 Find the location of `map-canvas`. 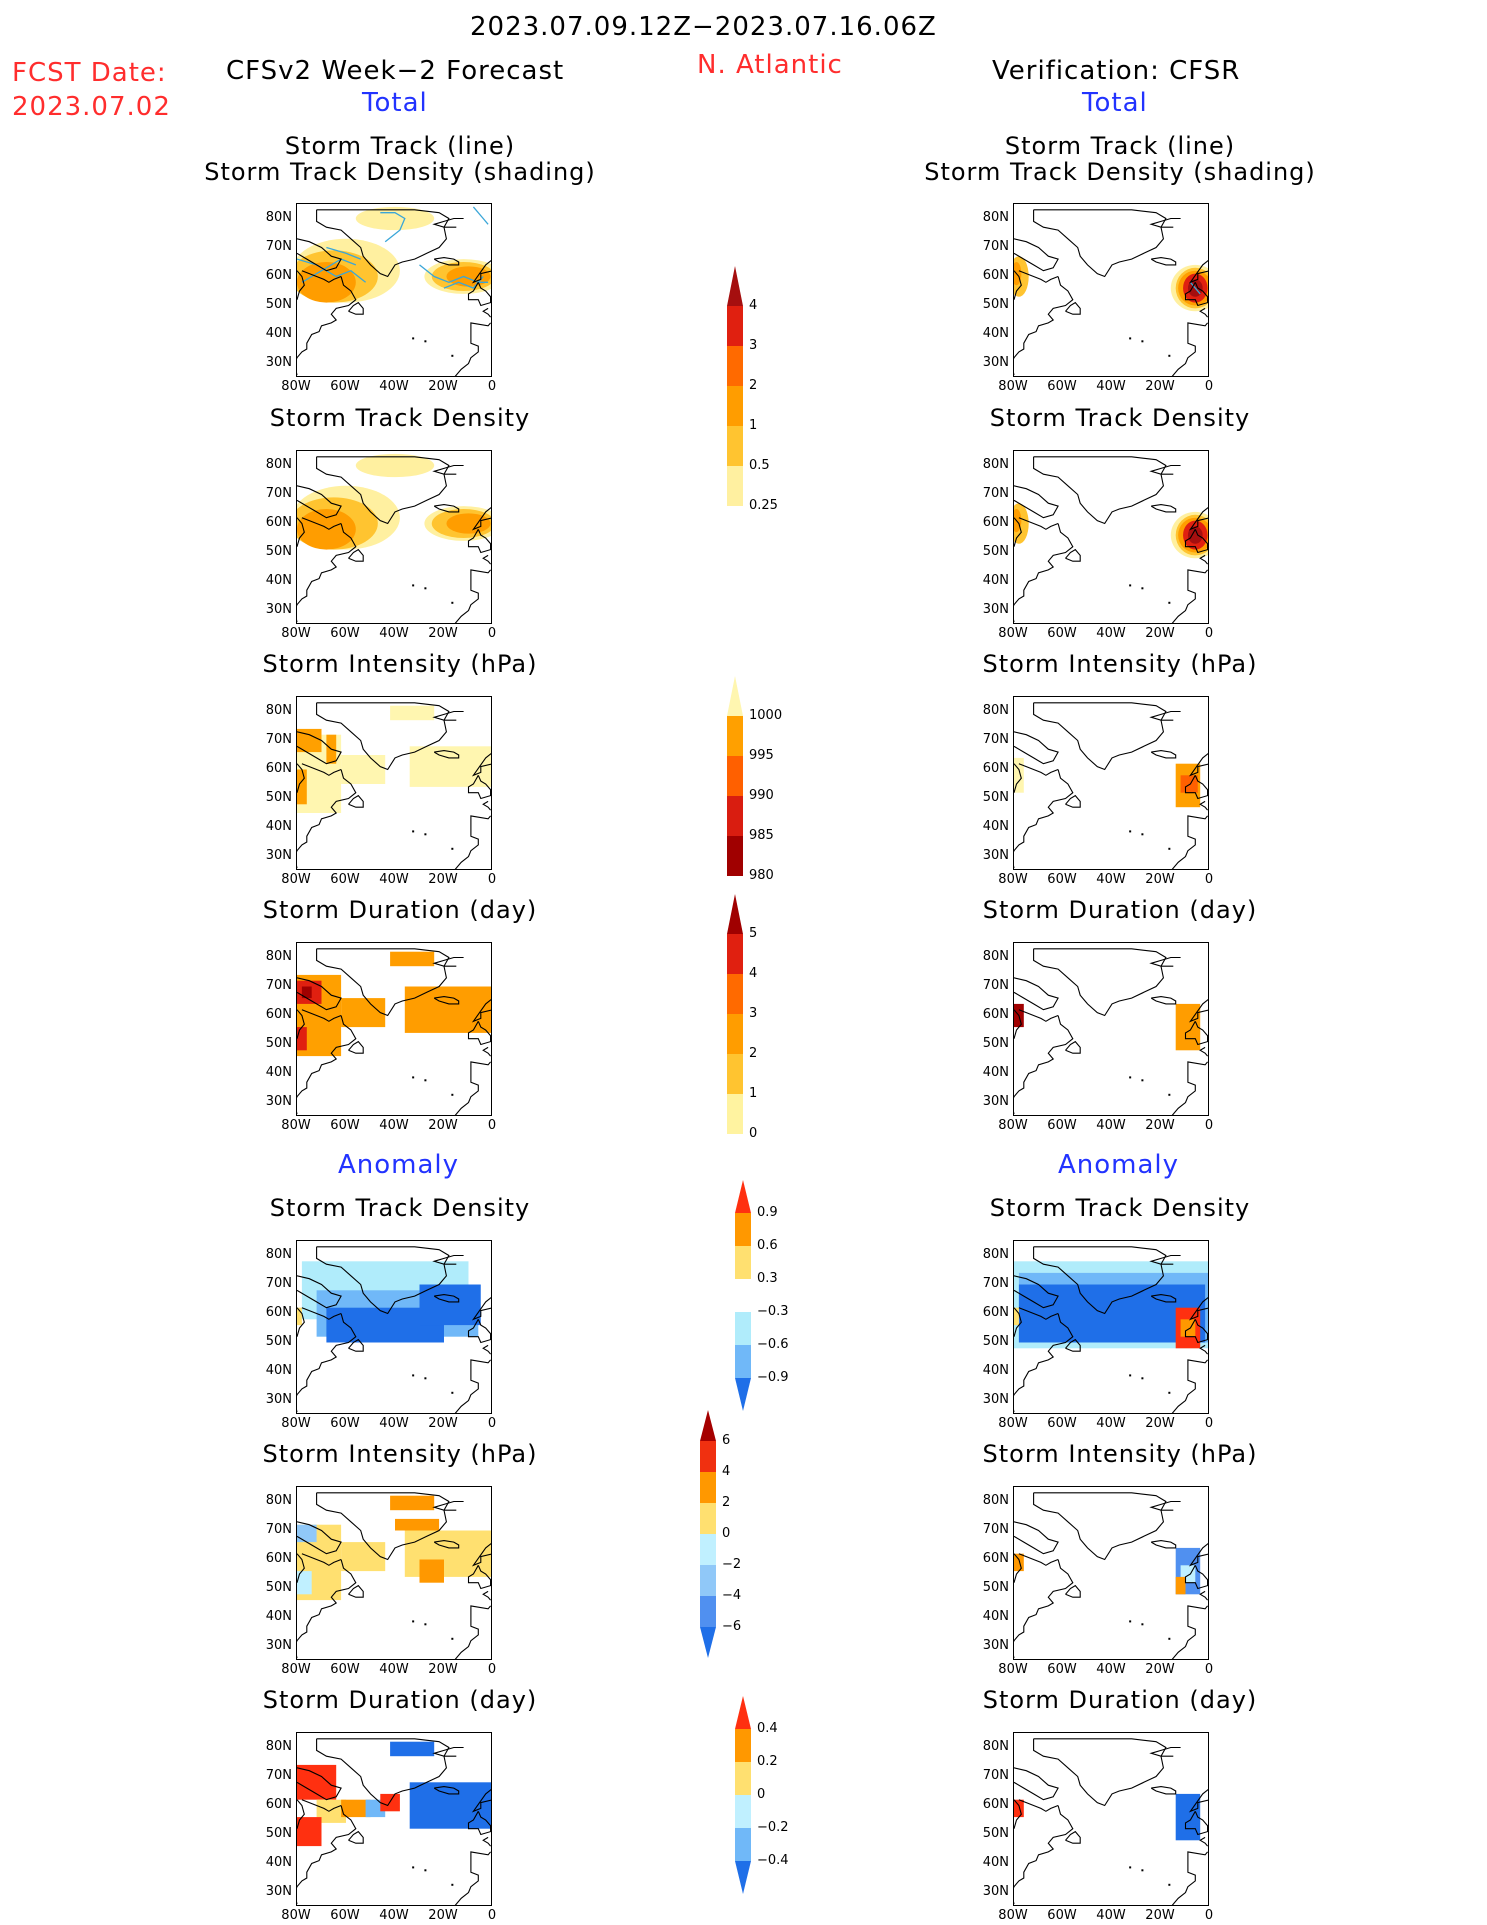

map-canvas is located at coordinates (394, 538).